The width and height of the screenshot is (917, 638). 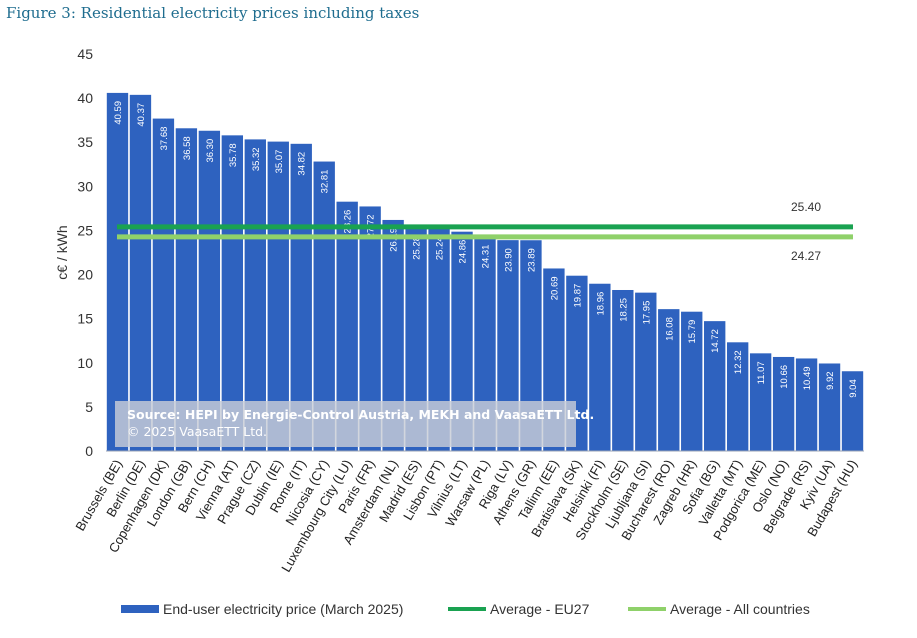 I want to click on bar-value-label: 12.32, so click(x=738, y=362).